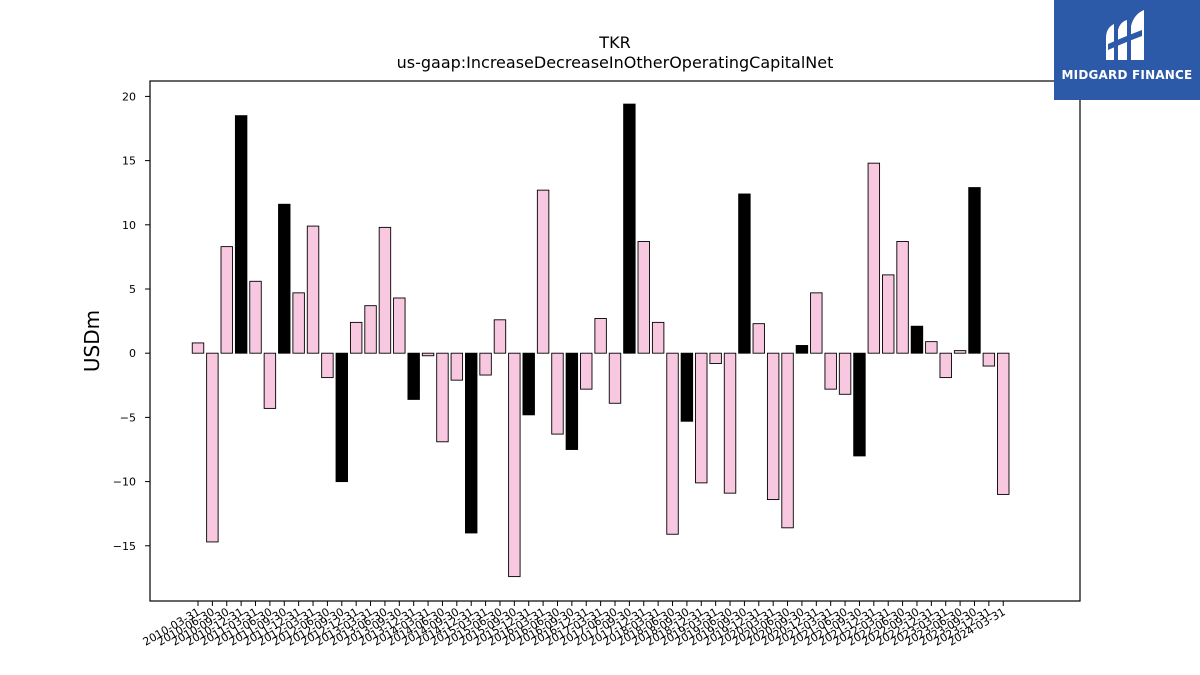 The image size is (1200, 675). What do you see at coordinates (129, 96) in the screenshot?
I see `y-tick-label: 20` at bounding box center [129, 96].